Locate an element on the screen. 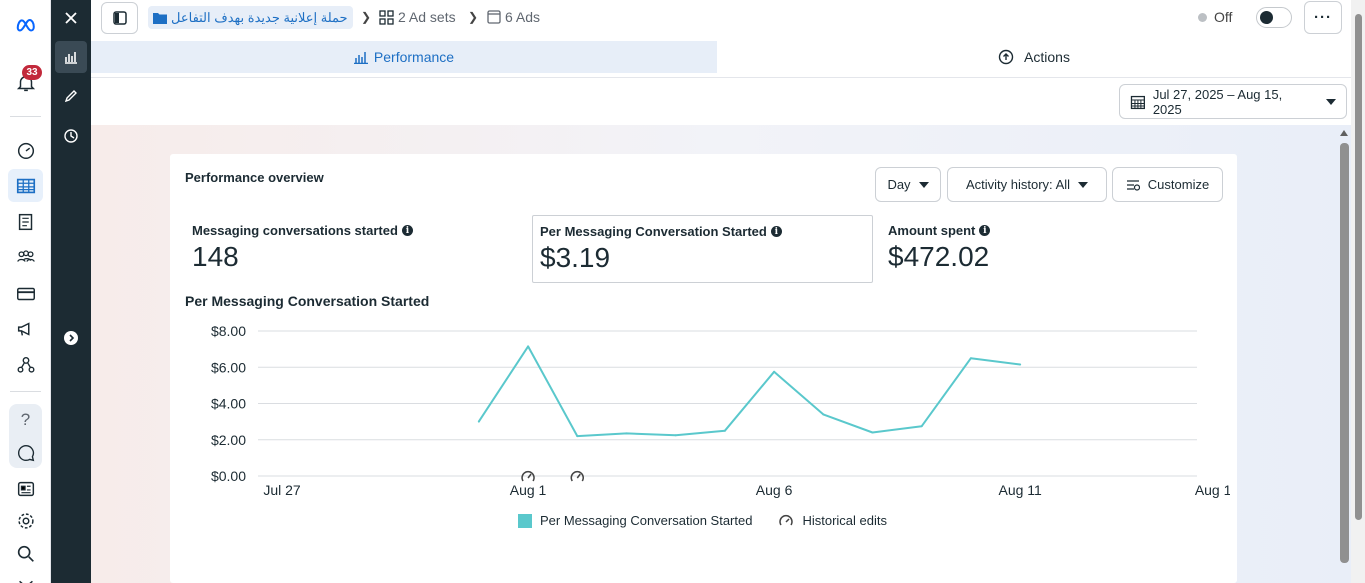 The image size is (1365, 583). tab-performance: Performance is located at coordinates (404, 57).